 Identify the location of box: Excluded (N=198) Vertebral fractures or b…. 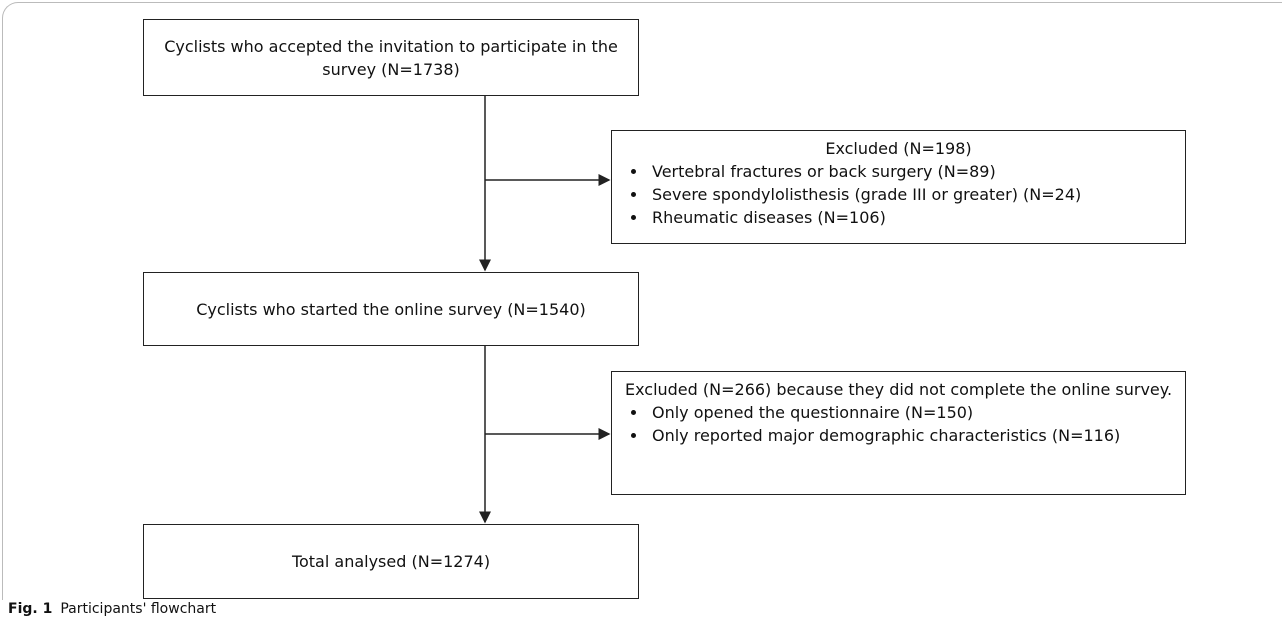
(898, 187).